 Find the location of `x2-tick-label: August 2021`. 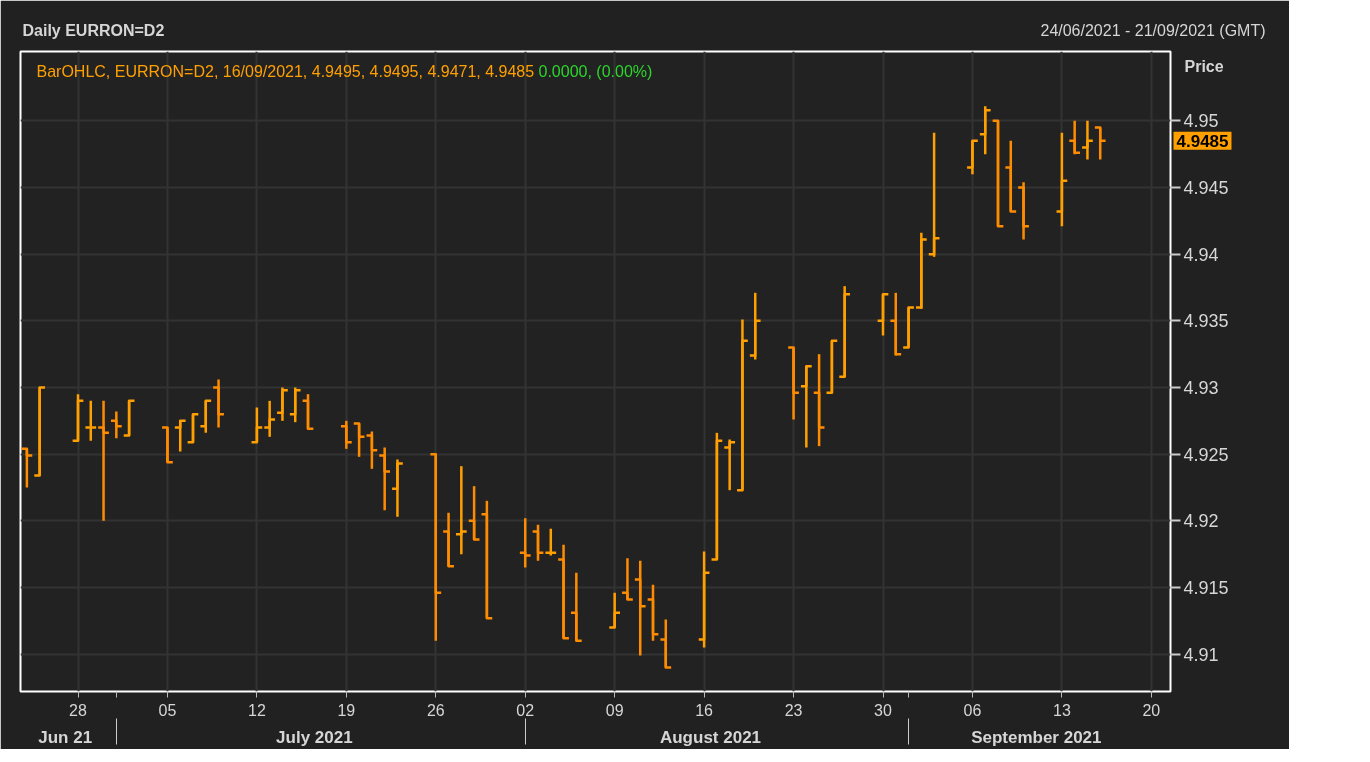

x2-tick-label: August 2021 is located at coordinates (710, 737).